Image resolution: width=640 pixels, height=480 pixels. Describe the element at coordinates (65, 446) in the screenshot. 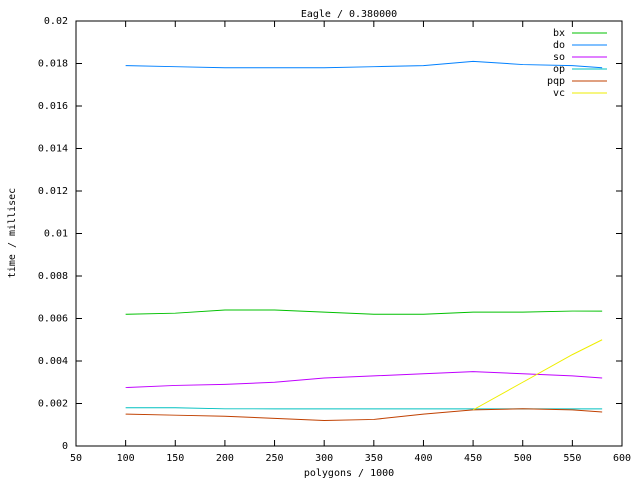

I see `y-tick-label: 0` at that location.